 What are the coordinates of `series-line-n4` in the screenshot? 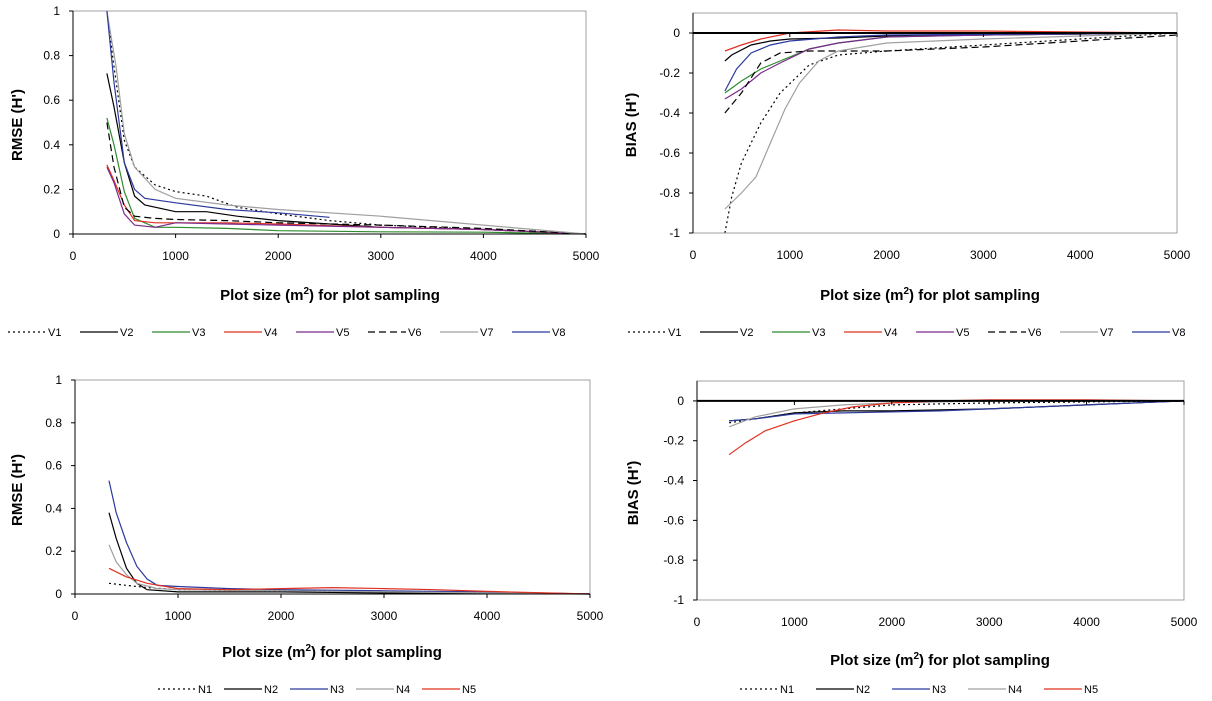 It's located at (349, 569).